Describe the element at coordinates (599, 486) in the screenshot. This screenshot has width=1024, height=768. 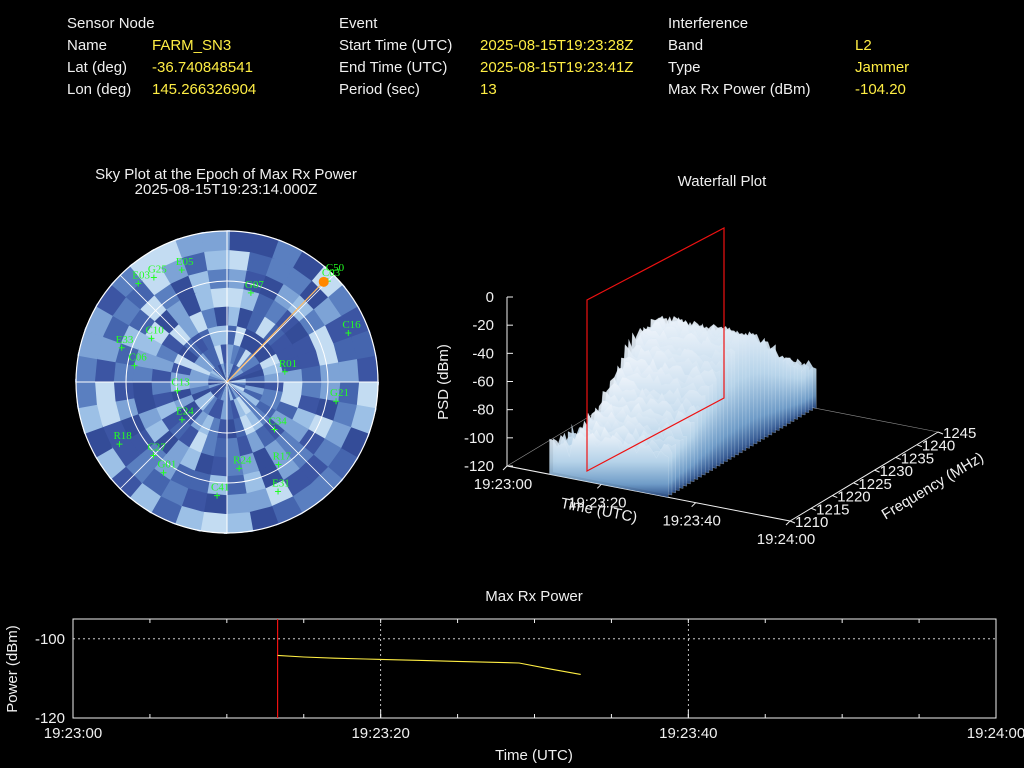
I see `time-tick-mark` at that location.